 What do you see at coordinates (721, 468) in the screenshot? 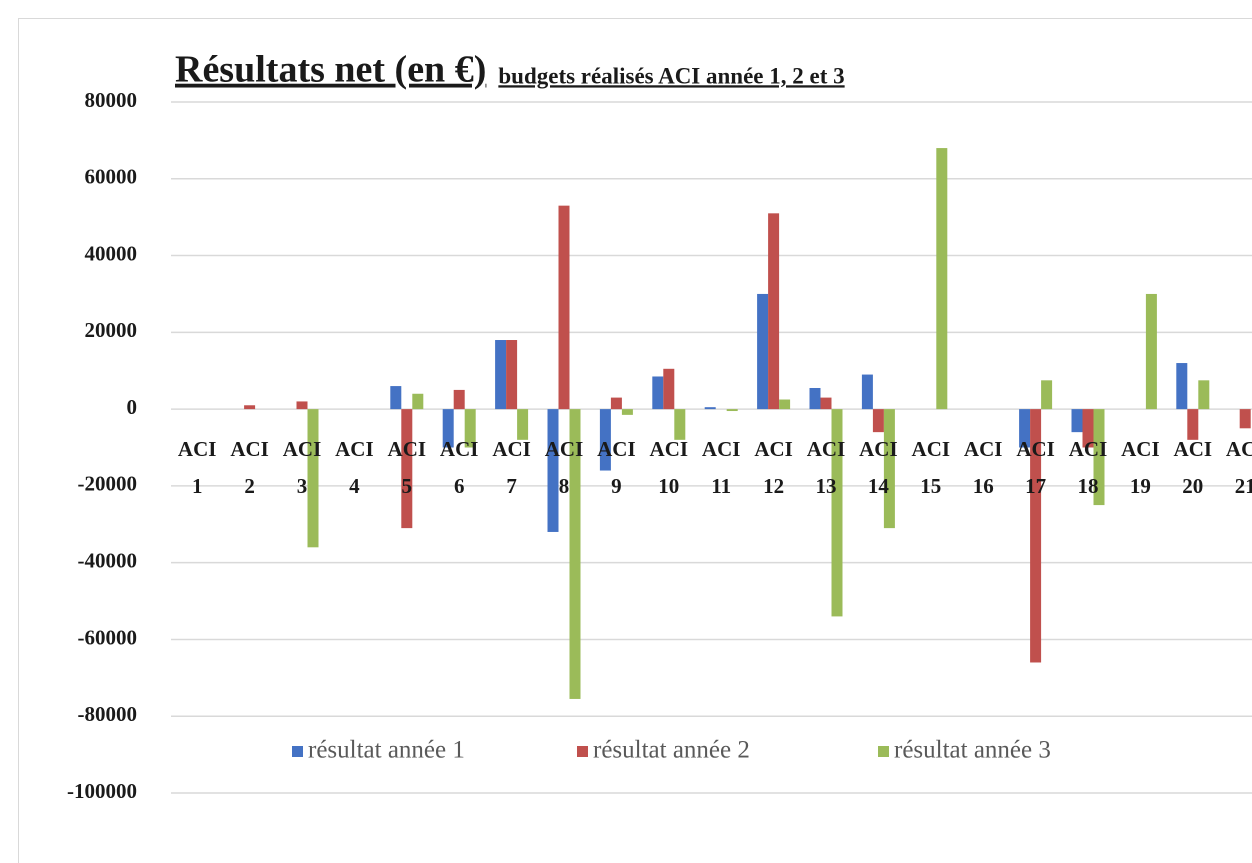
I see `x-tick-label: ACI 11` at bounding box center [721, 468].